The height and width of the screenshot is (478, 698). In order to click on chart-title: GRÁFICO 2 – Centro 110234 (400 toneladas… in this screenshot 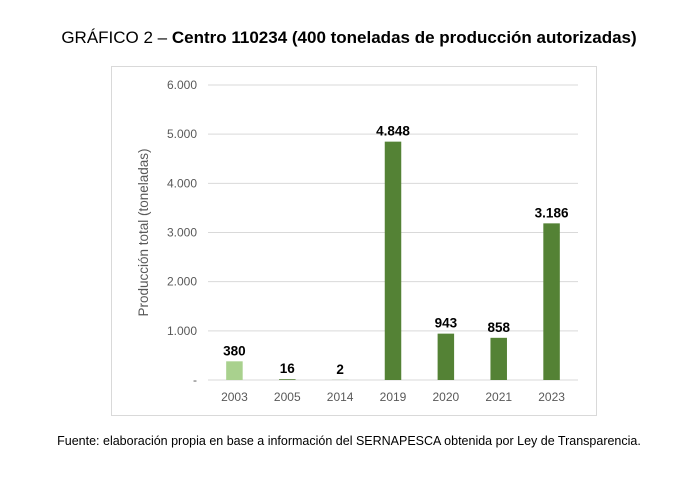, I will do `click(349, 38)`.